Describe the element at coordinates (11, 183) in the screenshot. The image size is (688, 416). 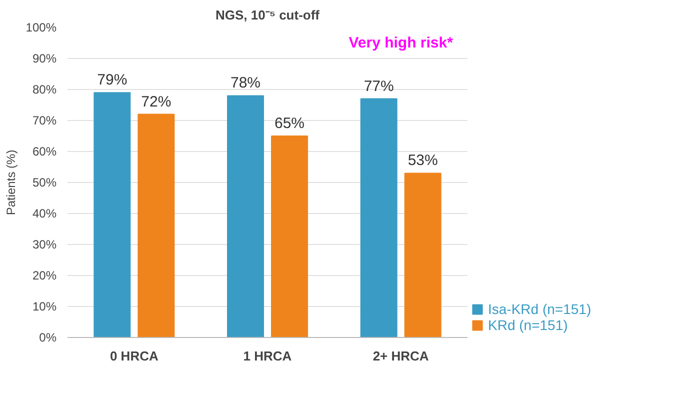
I see `y-axis-title: Patients (%)` at that location.